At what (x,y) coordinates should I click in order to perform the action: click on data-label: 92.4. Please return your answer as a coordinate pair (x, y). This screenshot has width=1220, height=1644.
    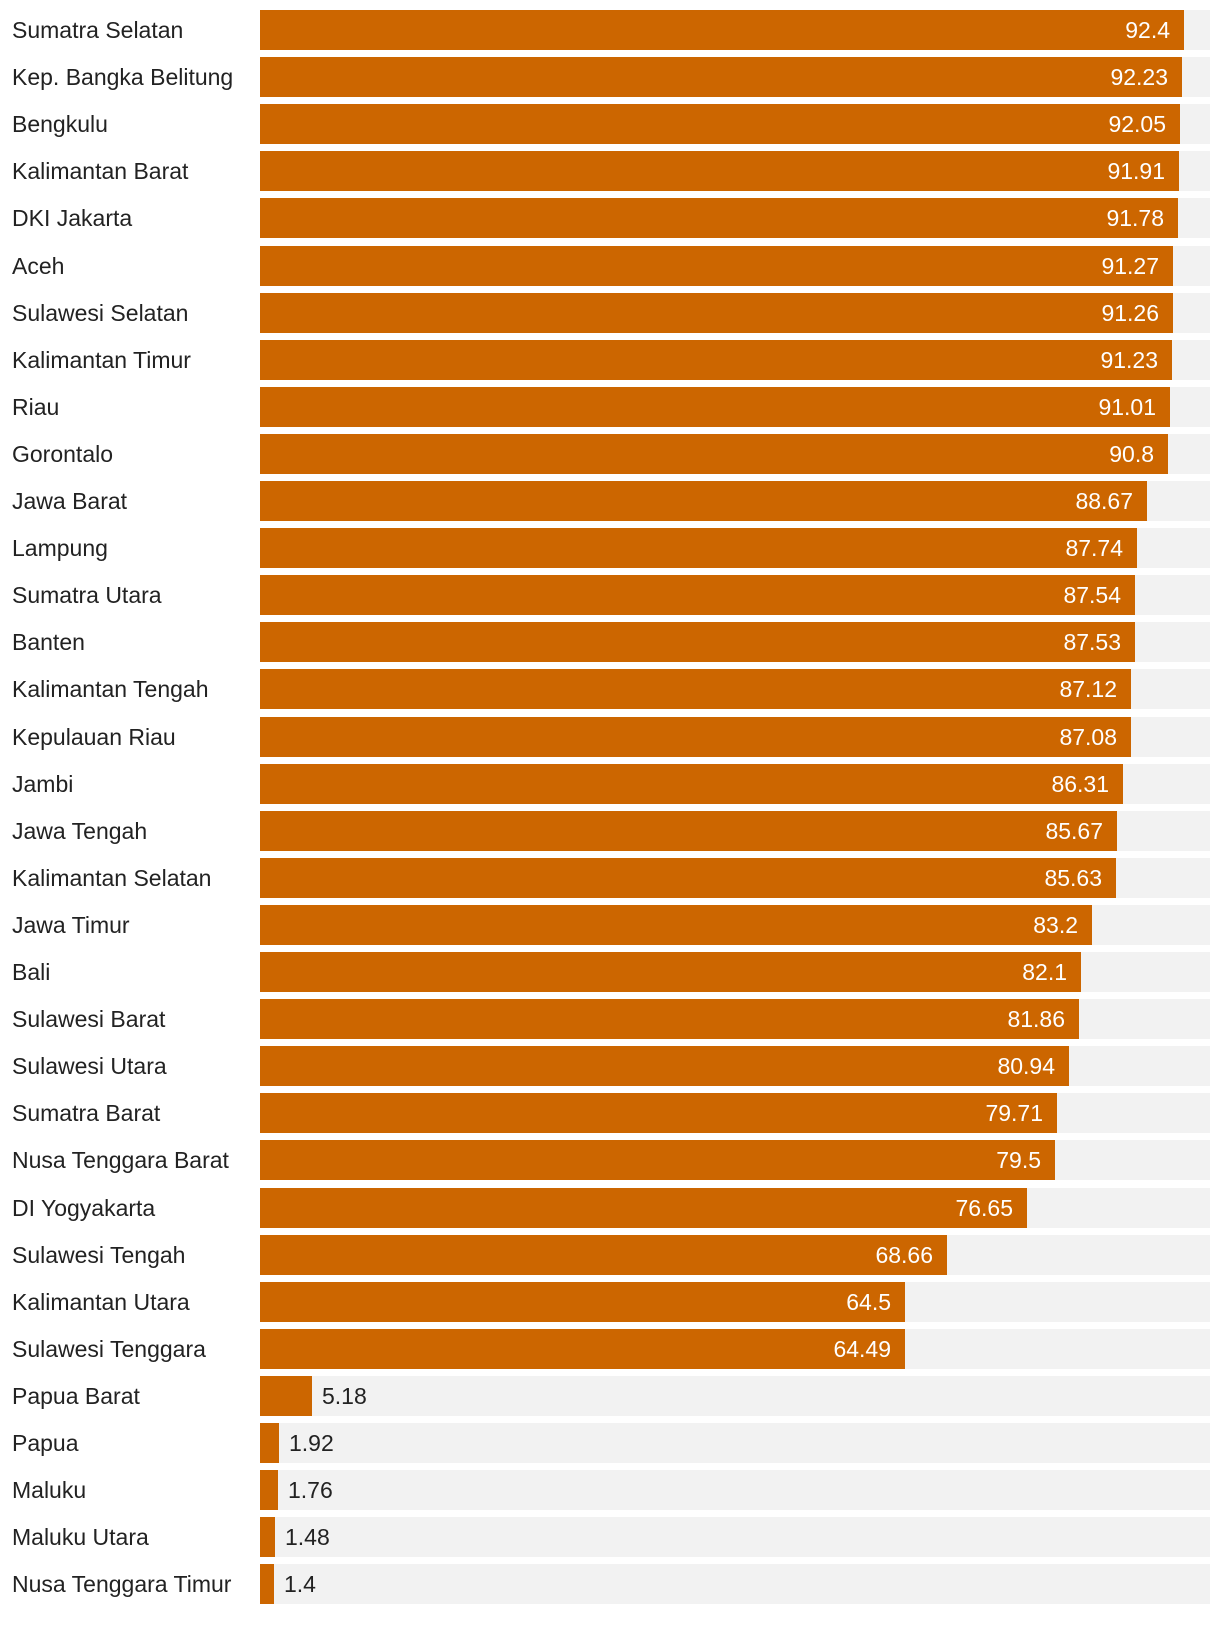
    Looking at the image, I should click on (1147, 30).